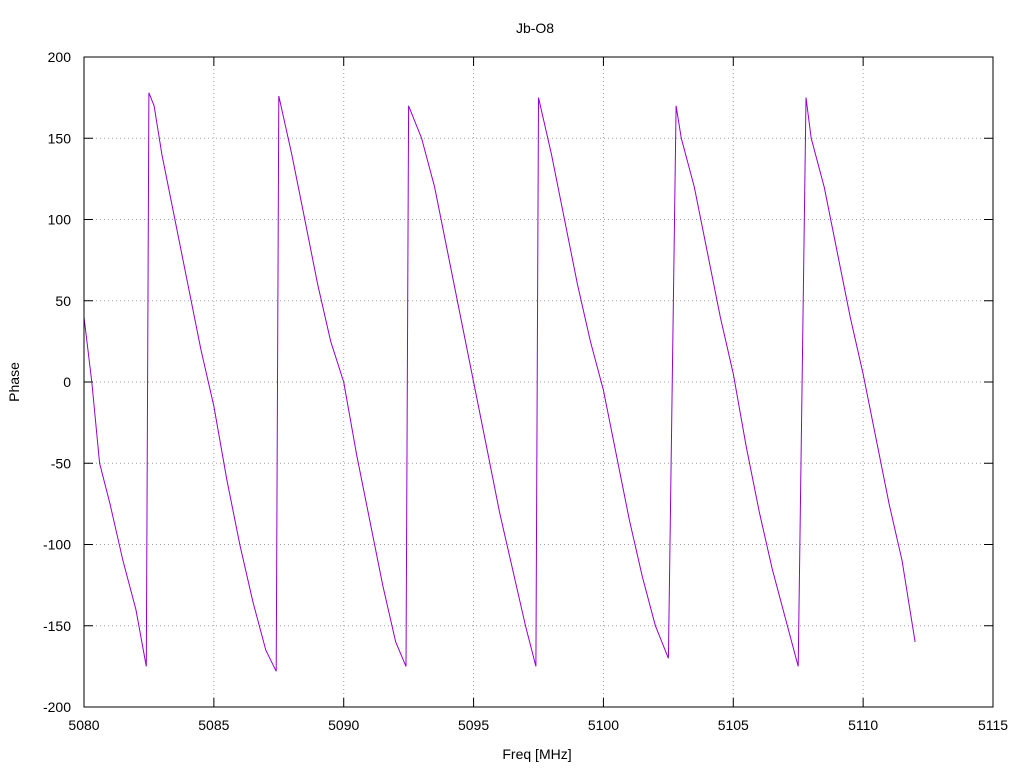  I want to click on y-axis-label: Phase, so click(14, 382).